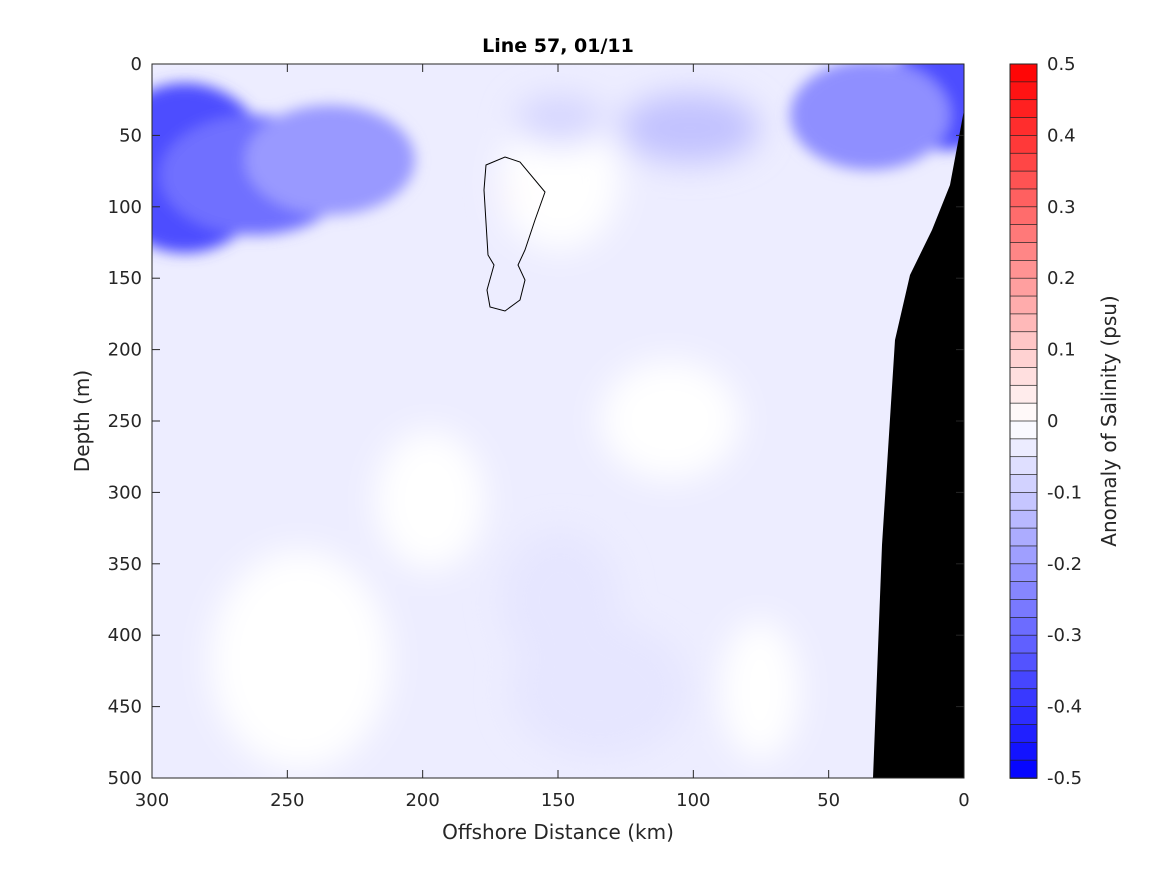 Image resolution: width=1167 pixels, height=875 pixels. I want to click on zero-contour, so click(514, 234).